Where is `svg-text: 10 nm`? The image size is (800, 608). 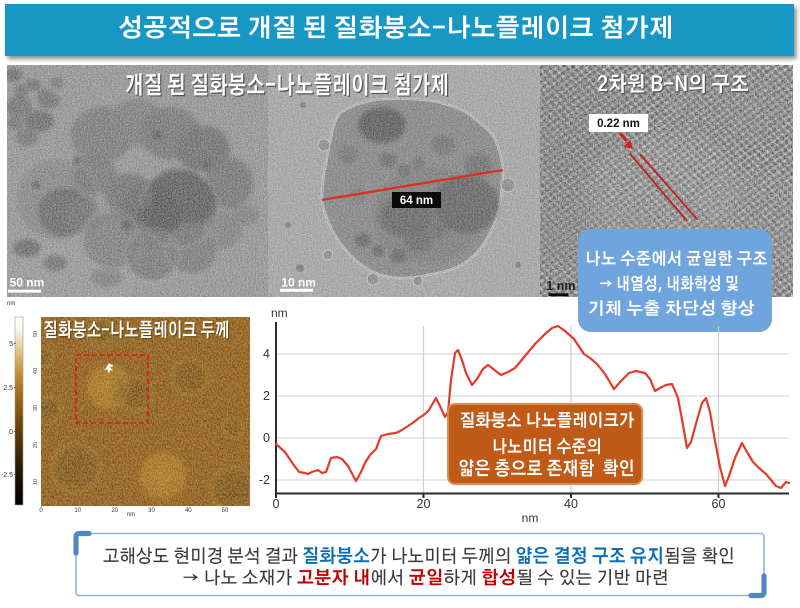 svg-text: 10 nm is located at coordinates (298, 283).